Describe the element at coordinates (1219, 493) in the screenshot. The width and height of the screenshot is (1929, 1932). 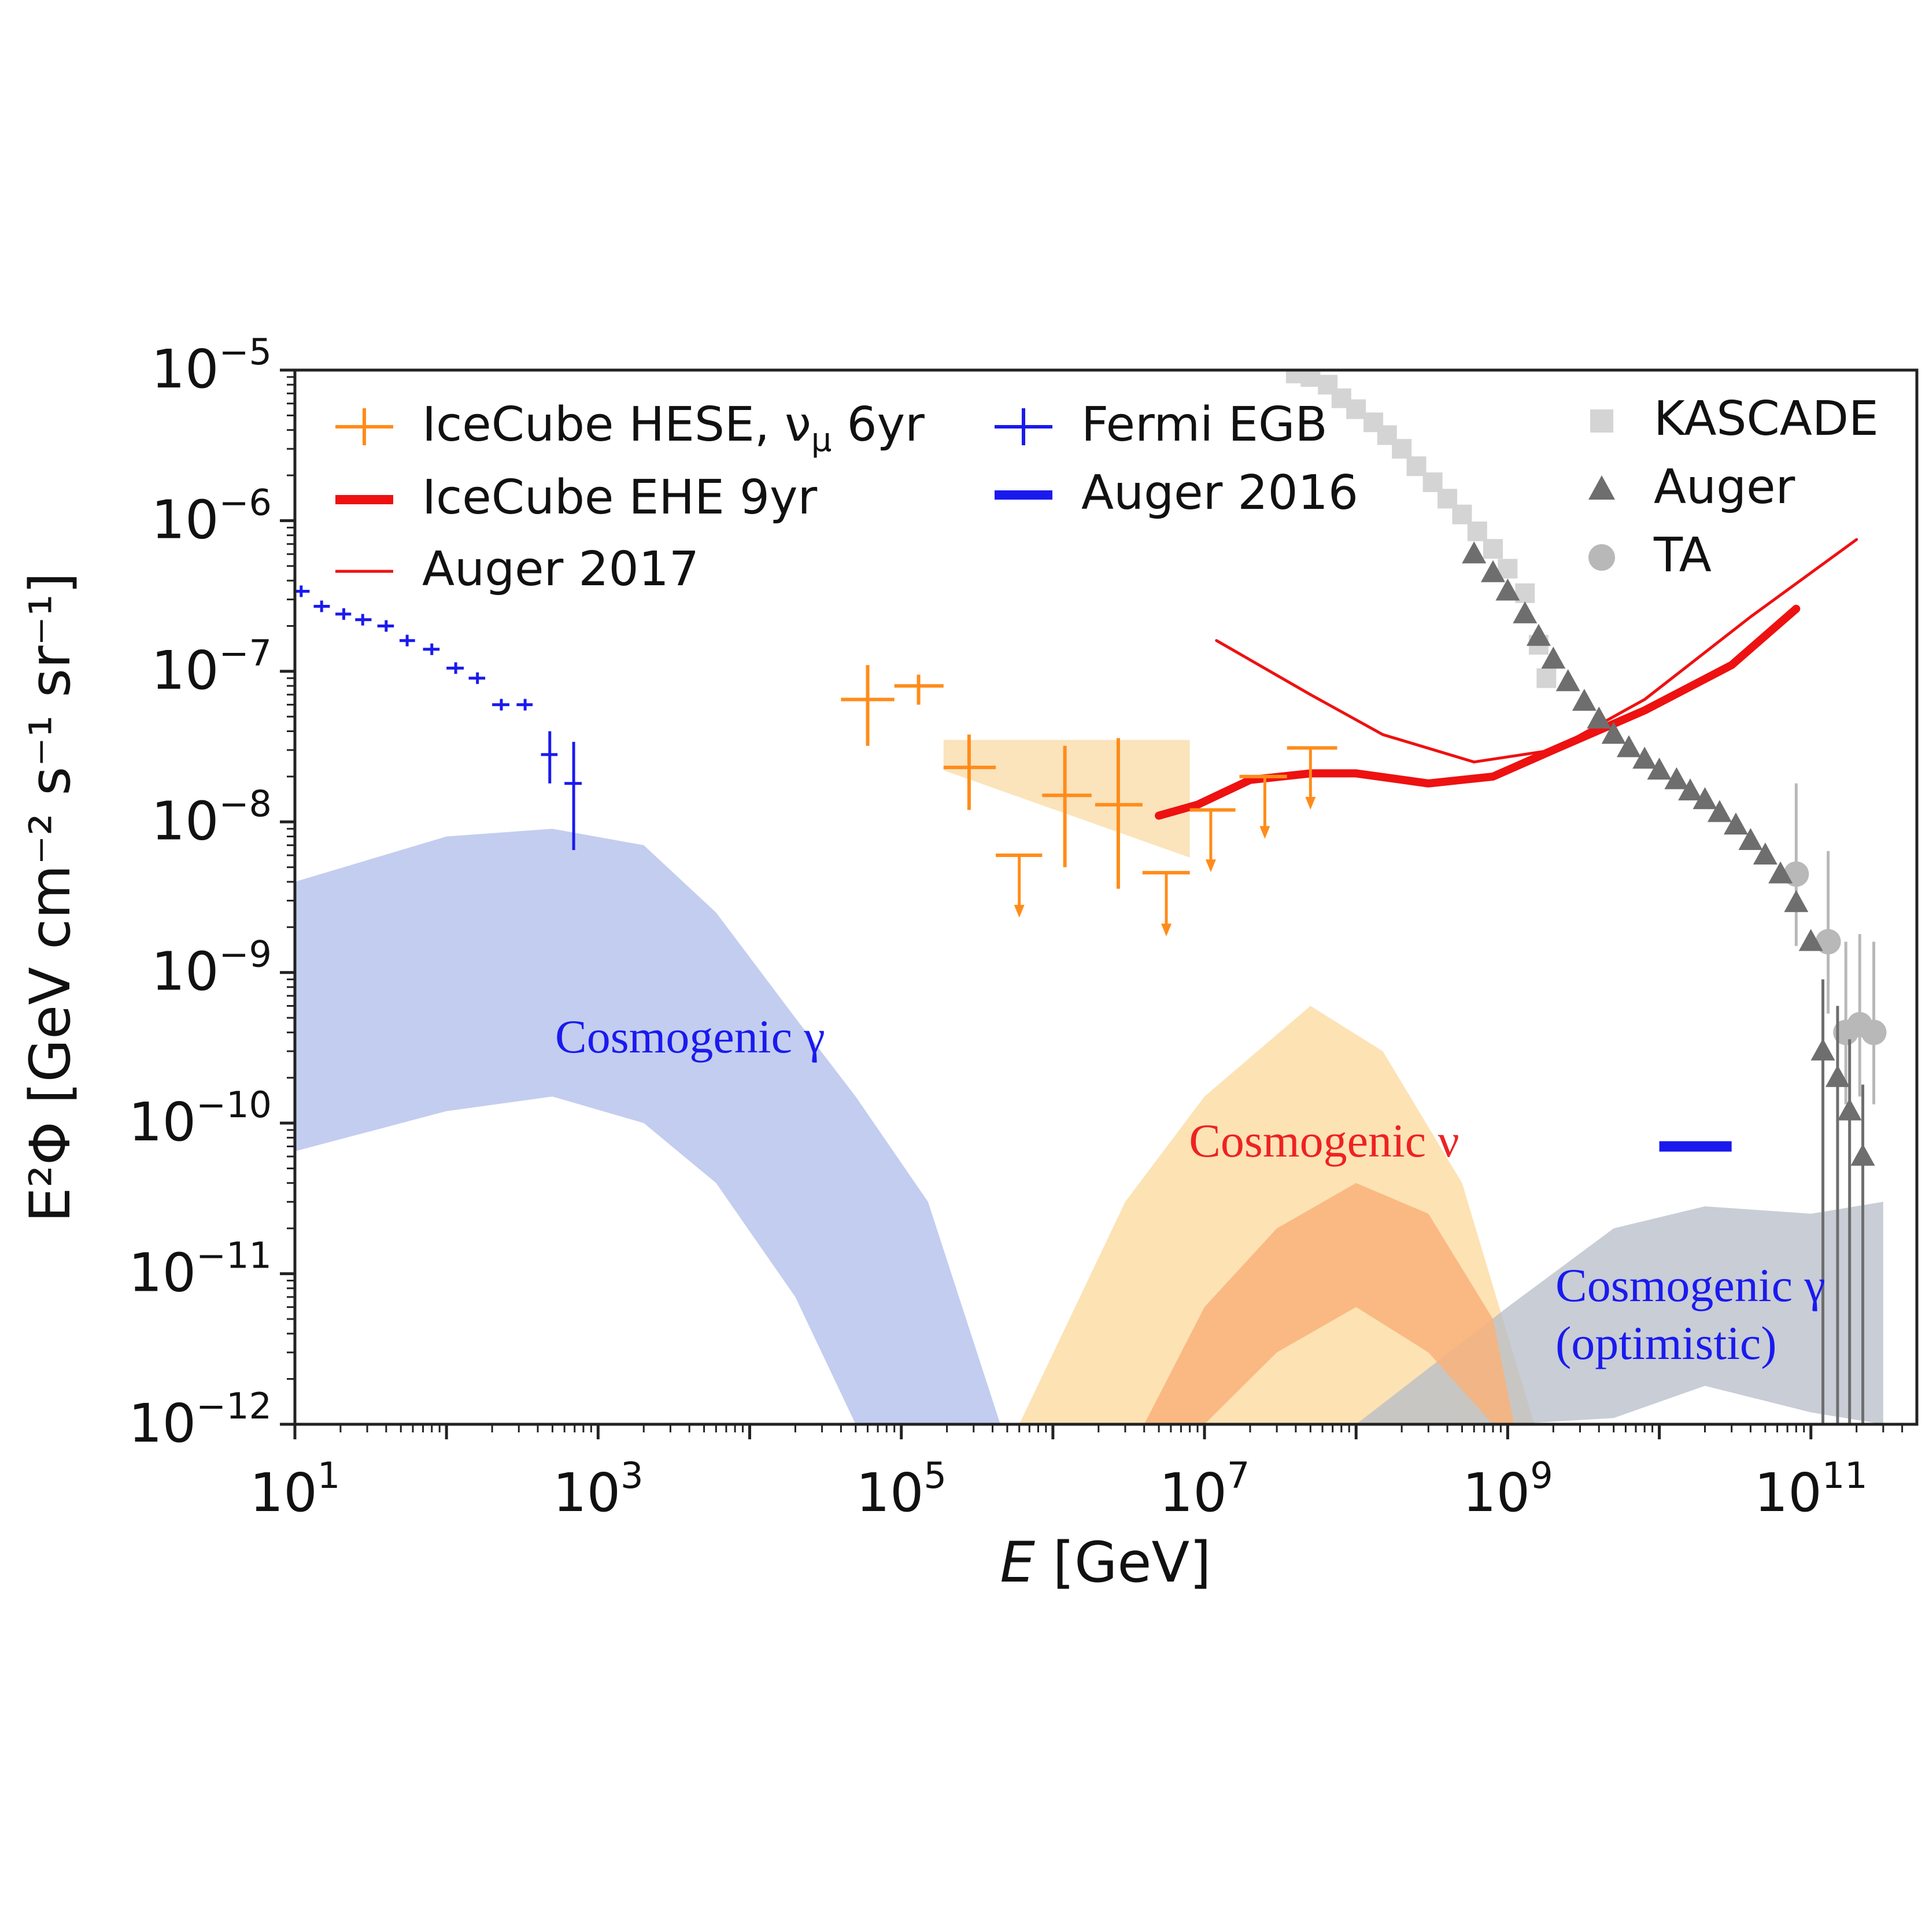
I see `legend-label: Auger 2016` at that location.